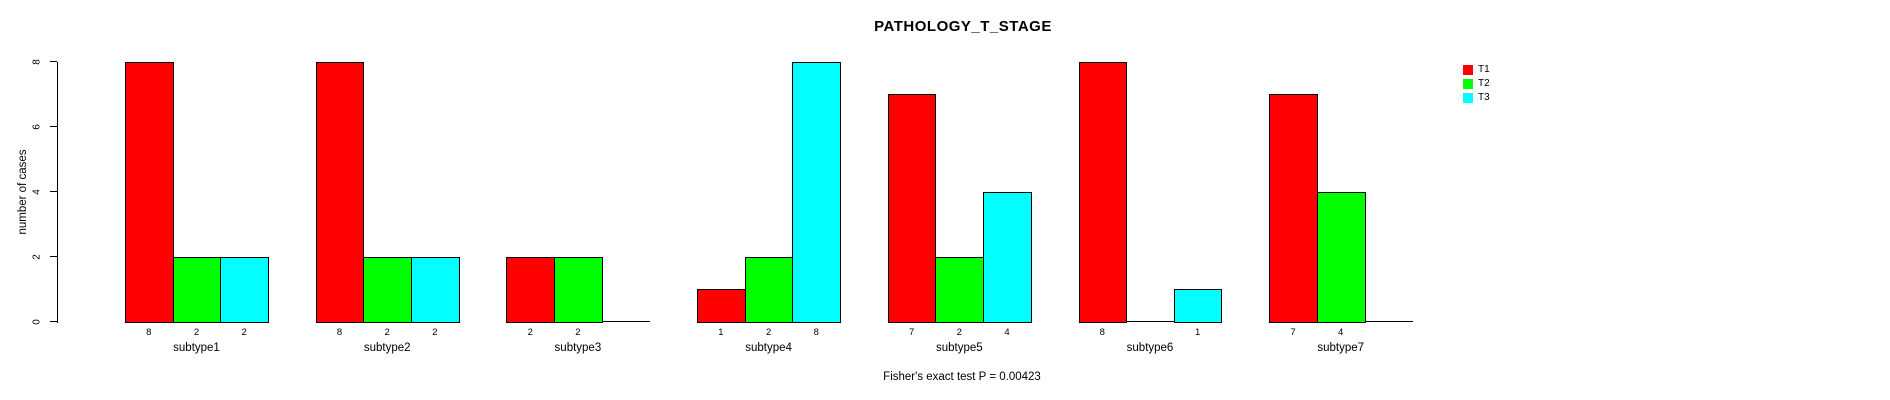  I want to click on y-tick-label: 0, so click(37, 321).